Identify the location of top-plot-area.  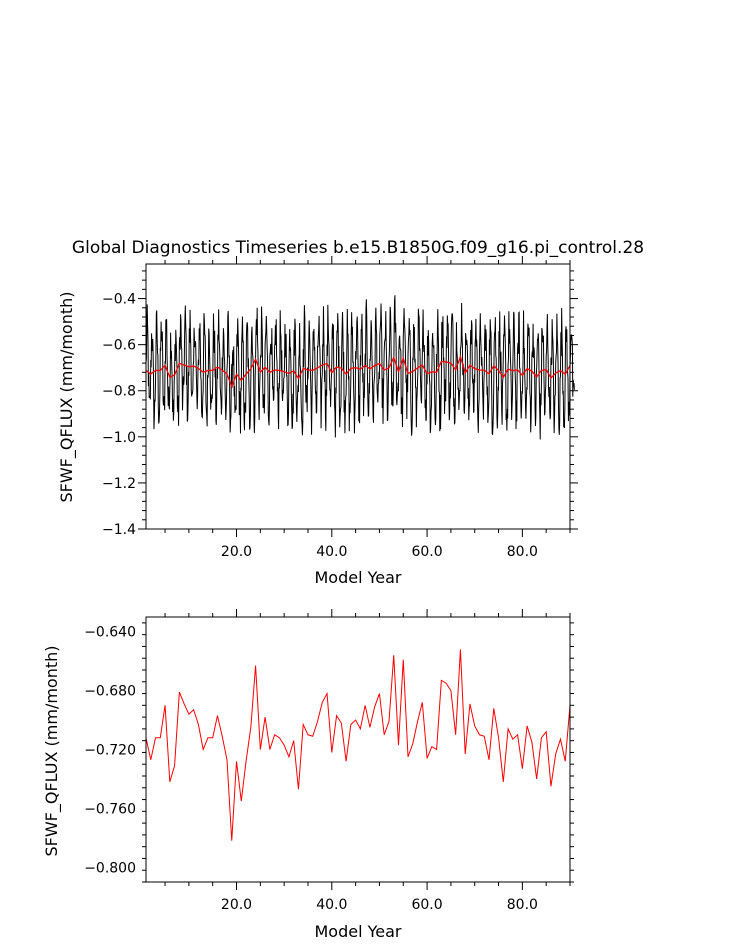
(360, 367).